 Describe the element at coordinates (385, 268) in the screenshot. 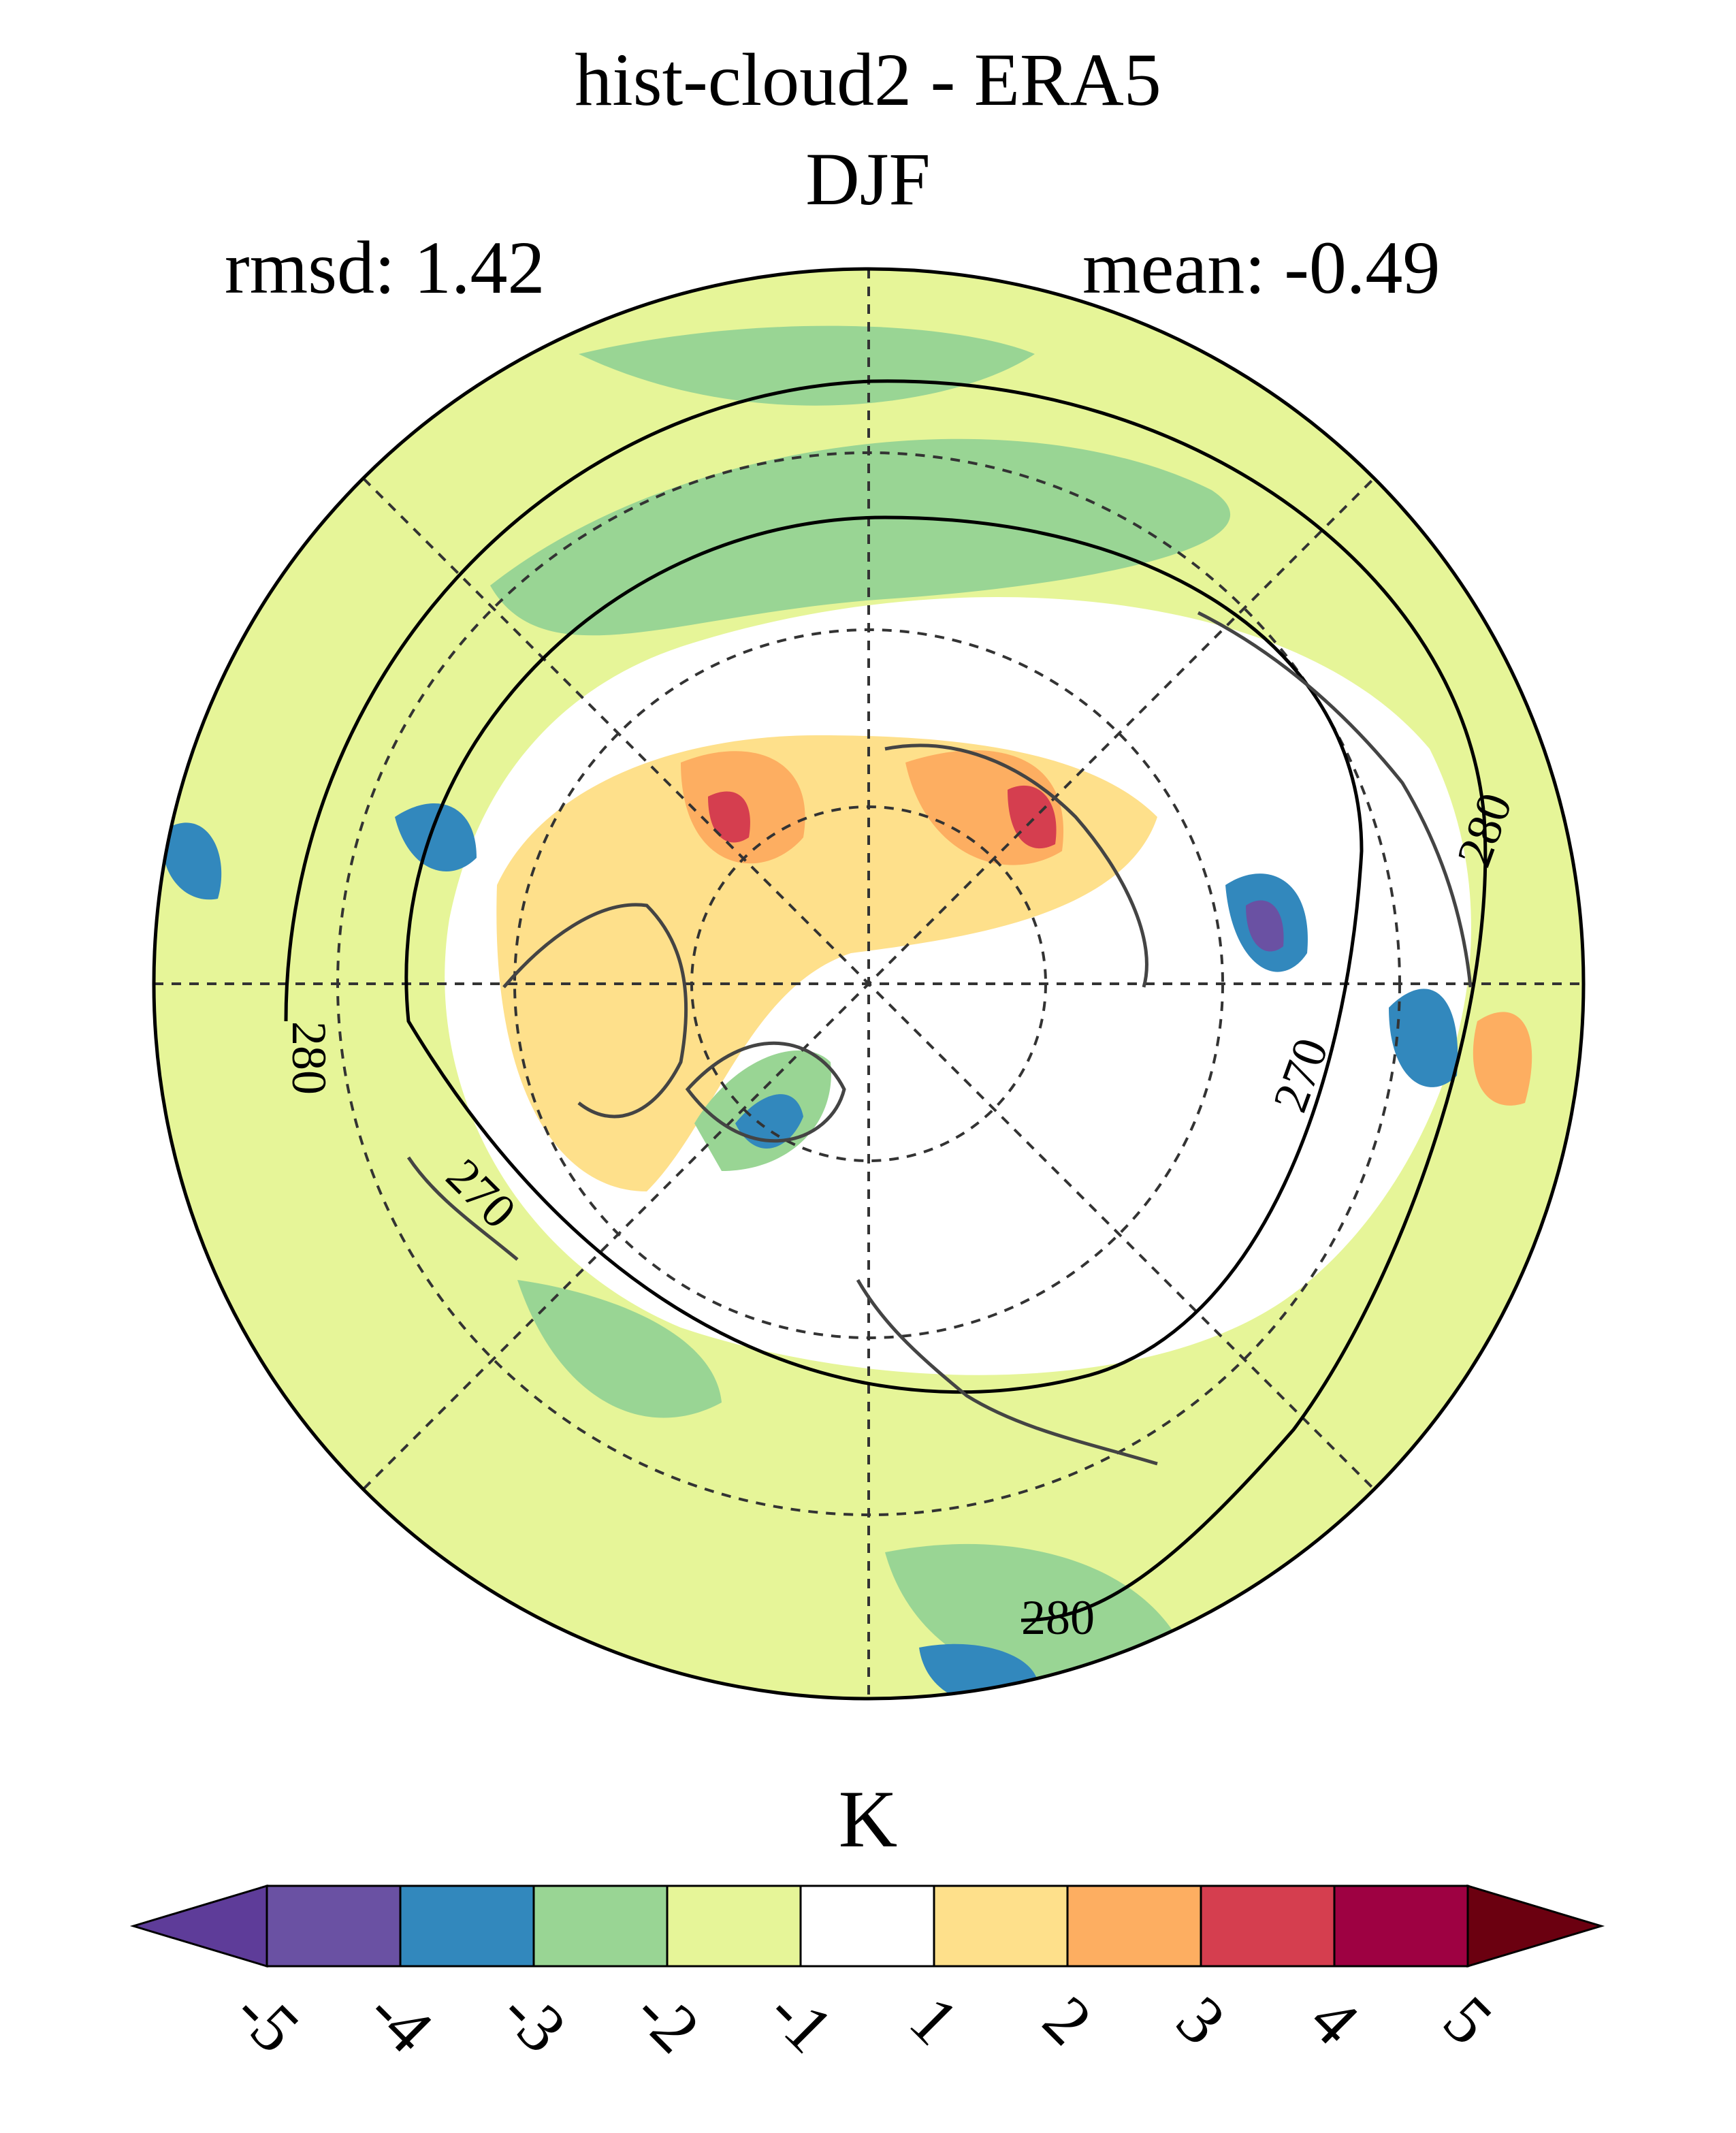

I see `rmsd-label: rmsd: 1.42` at that location.